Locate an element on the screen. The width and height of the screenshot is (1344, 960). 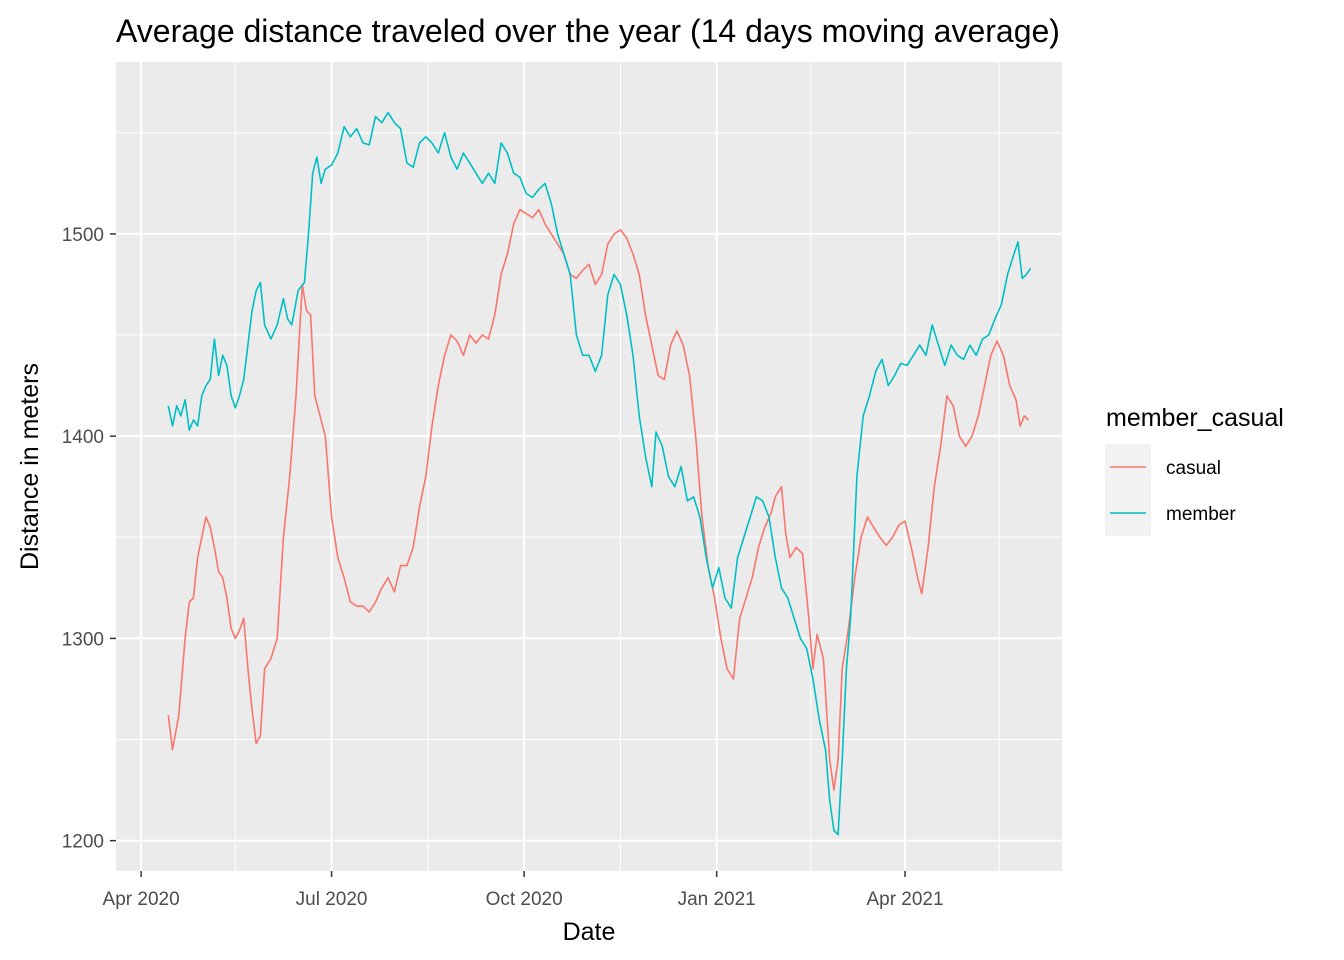
y-tick-label: 1300 is located at coordinates (83, 639).